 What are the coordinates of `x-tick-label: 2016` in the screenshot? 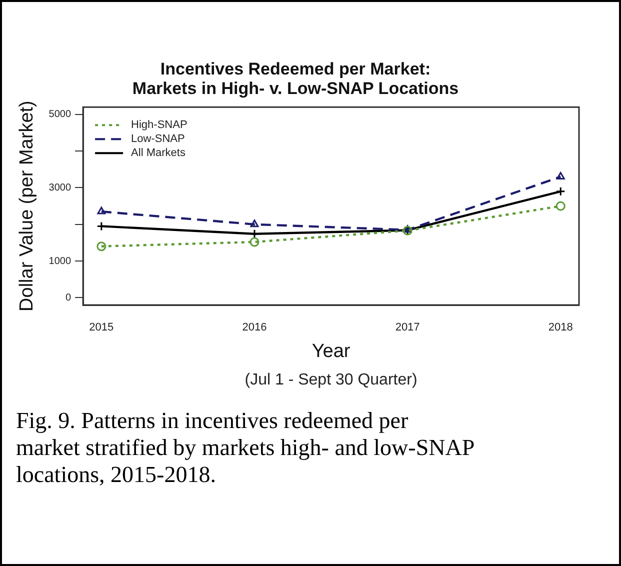 It's located at (254, 328).